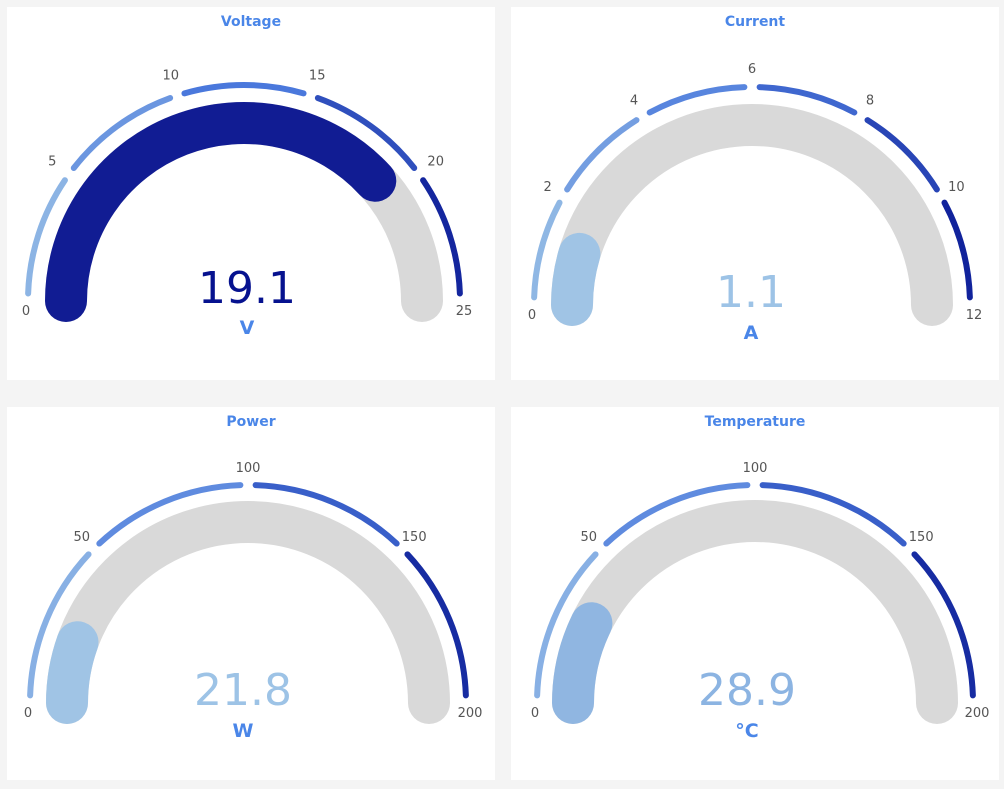 The height and width of the screenshot is (789, 1004). What do you see at coordinates (755, 22) in the screenshot?
I see `gauge-title: Current` at bounding box center [755, 22].